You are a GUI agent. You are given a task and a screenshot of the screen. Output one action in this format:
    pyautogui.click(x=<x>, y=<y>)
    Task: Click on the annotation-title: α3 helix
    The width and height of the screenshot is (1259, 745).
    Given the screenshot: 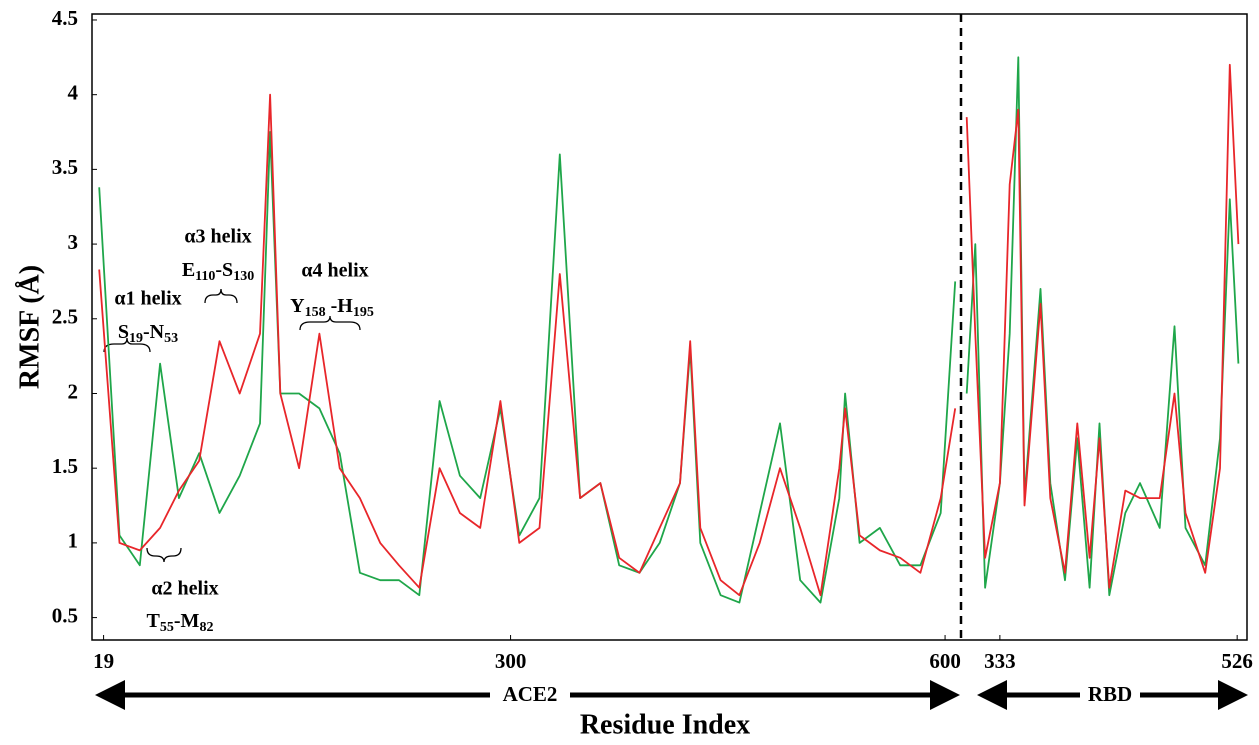 What is the action you would take?
    pyautogui.click(x=217, y=237)
    